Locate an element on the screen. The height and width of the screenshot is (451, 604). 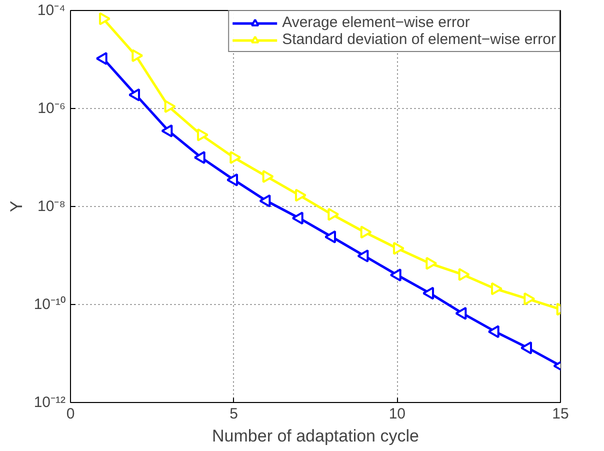
y-axis-title: Y is located at coordinates (16, 206).